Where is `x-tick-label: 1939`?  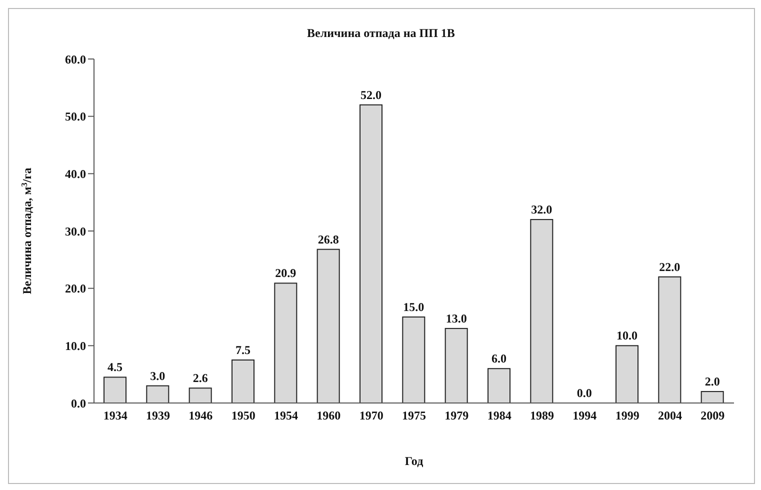
x-tick-label: 1939 is located at coordinates (158, 415).